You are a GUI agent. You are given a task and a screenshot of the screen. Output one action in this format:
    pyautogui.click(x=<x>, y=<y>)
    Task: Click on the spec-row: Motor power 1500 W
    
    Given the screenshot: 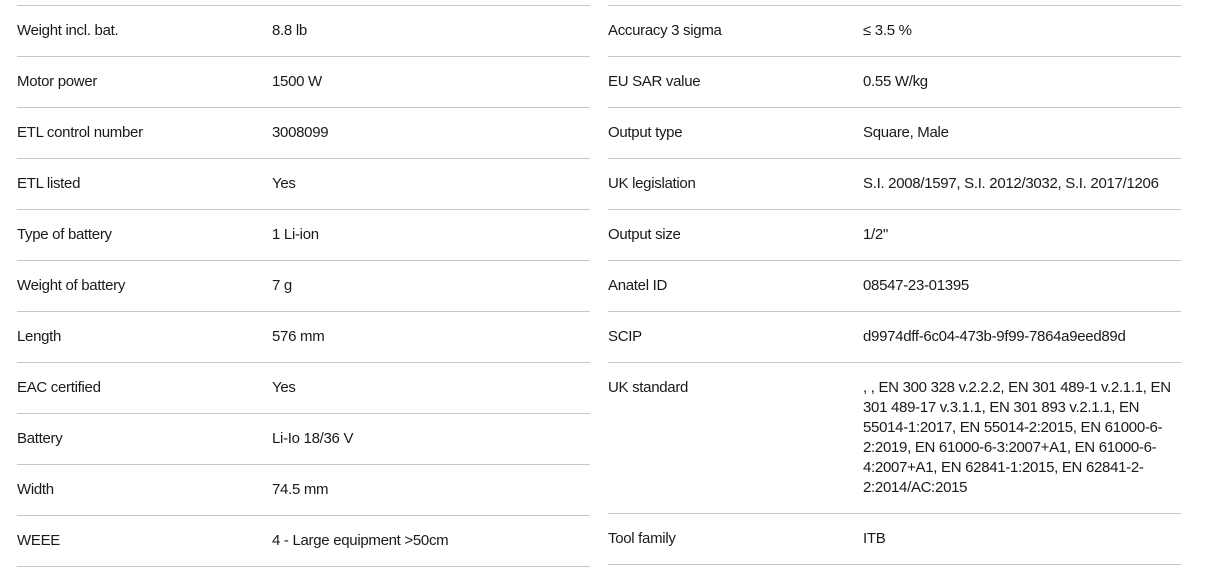 What is the action you would take?
    pyautogui.click(x=303, y=82)
    